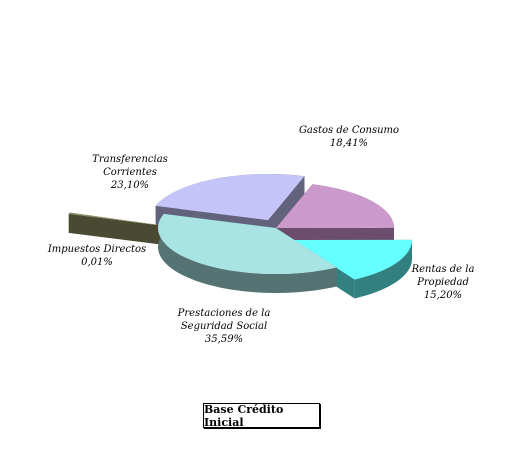  What do you see at coordinates (261, 416) in the screenshot?
I see `chart-caption: Base Crédito Inicial` at bounding box center [261, 416].